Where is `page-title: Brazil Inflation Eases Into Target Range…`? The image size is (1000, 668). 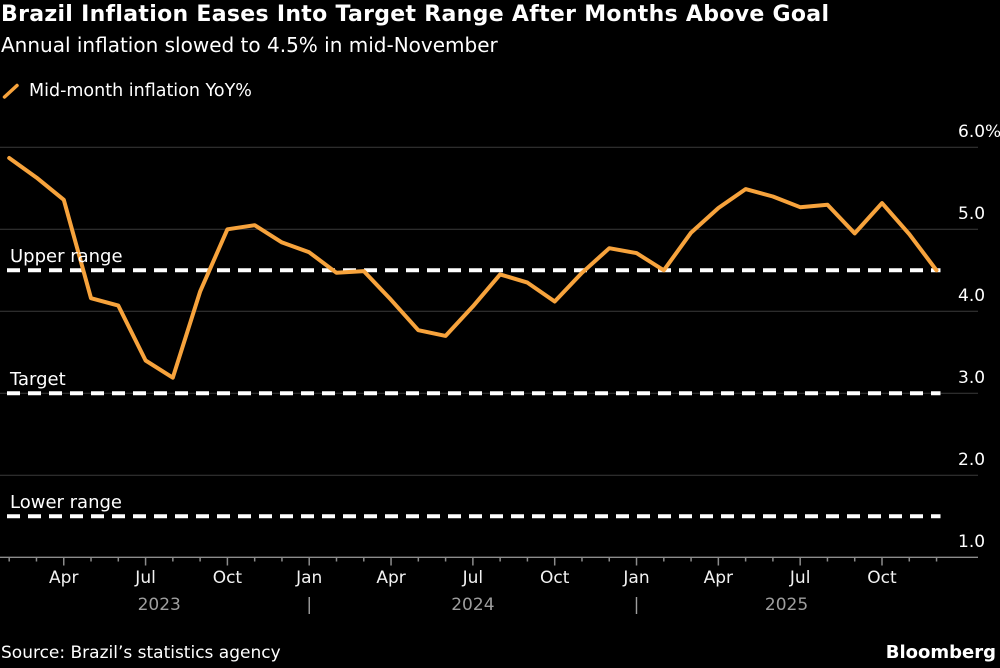
page-title: Brazil Inflation Eases Into Target Range… is located at coordinates (415, 14).